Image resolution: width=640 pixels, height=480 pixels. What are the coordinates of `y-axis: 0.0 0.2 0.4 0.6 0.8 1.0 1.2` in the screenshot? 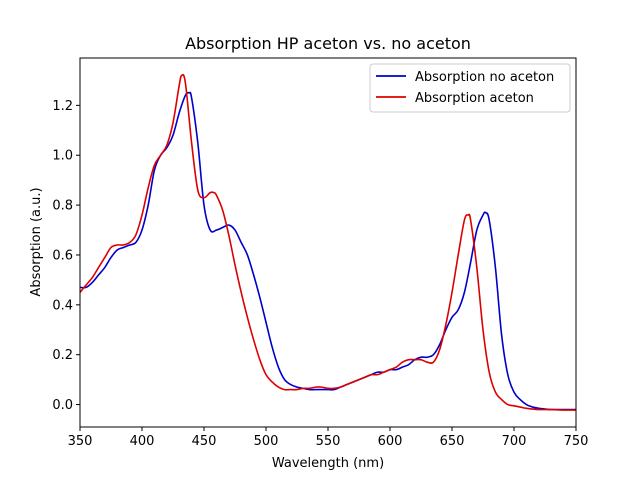 It's located at (66, 256).